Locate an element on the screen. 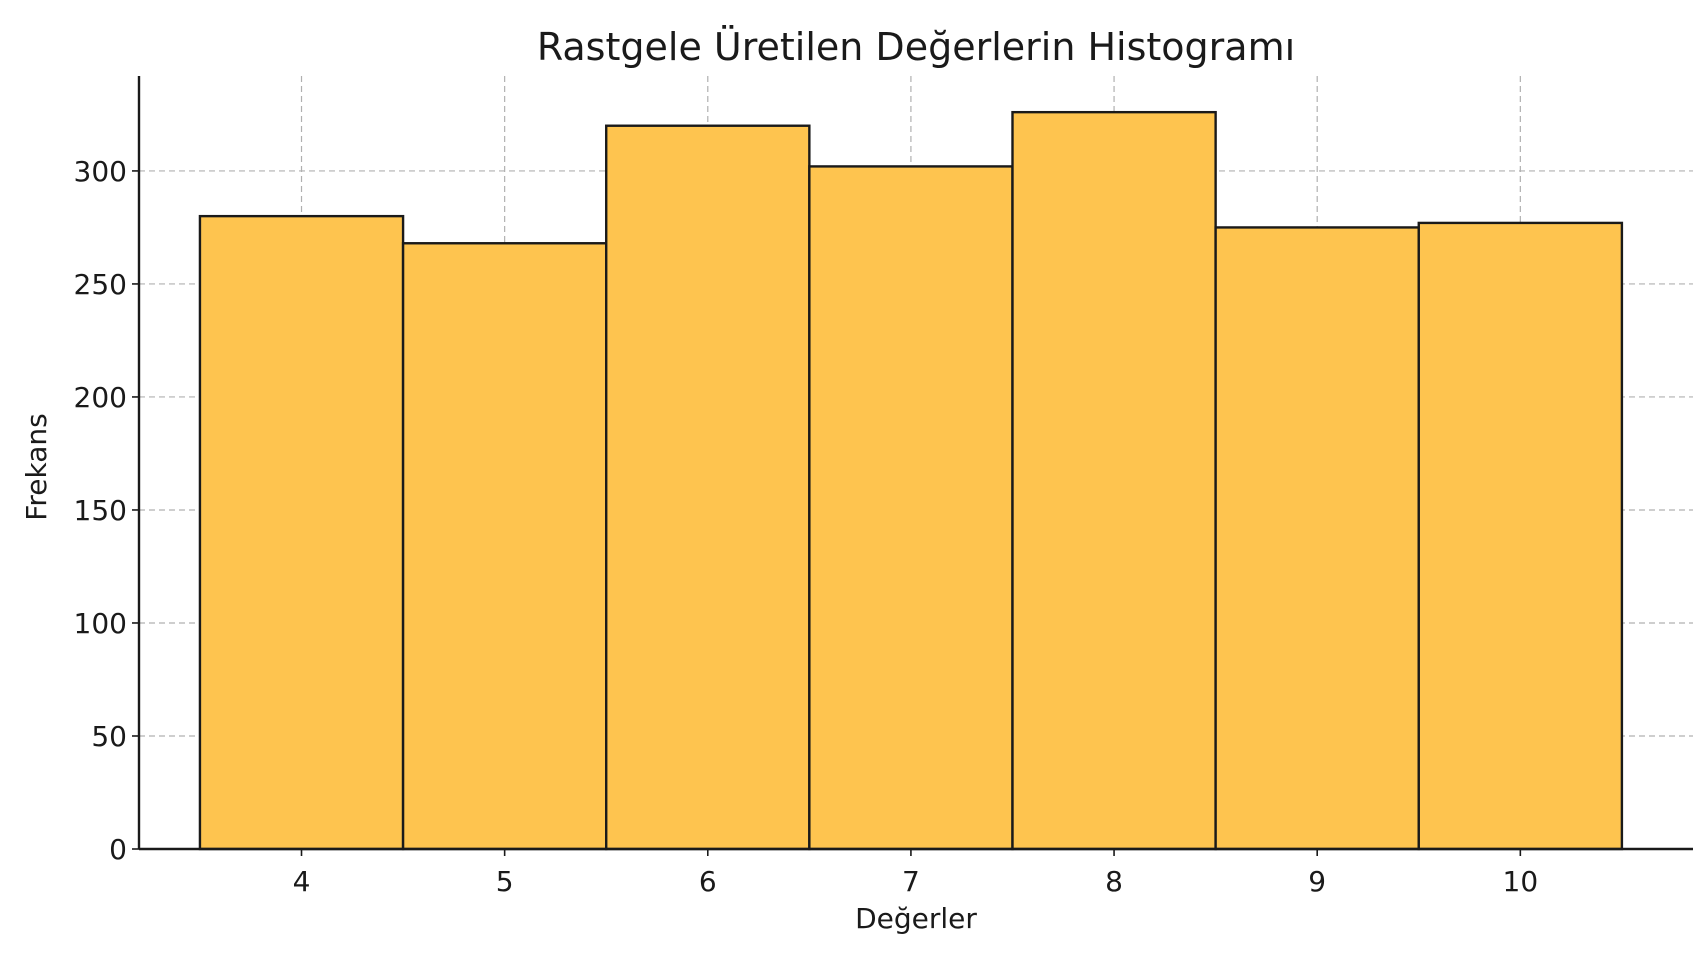 This screenshot has height=954, width=1707. x-tick-label: 8 is located at coordinates (1114, 881).